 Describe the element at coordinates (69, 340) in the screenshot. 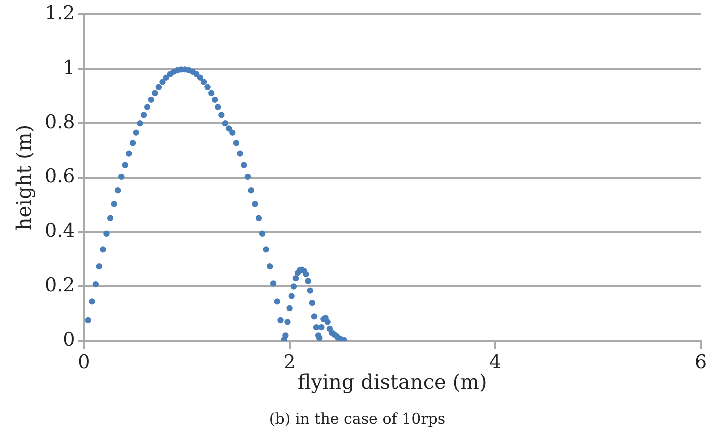

I see `y-tick-label: 0` at that location.